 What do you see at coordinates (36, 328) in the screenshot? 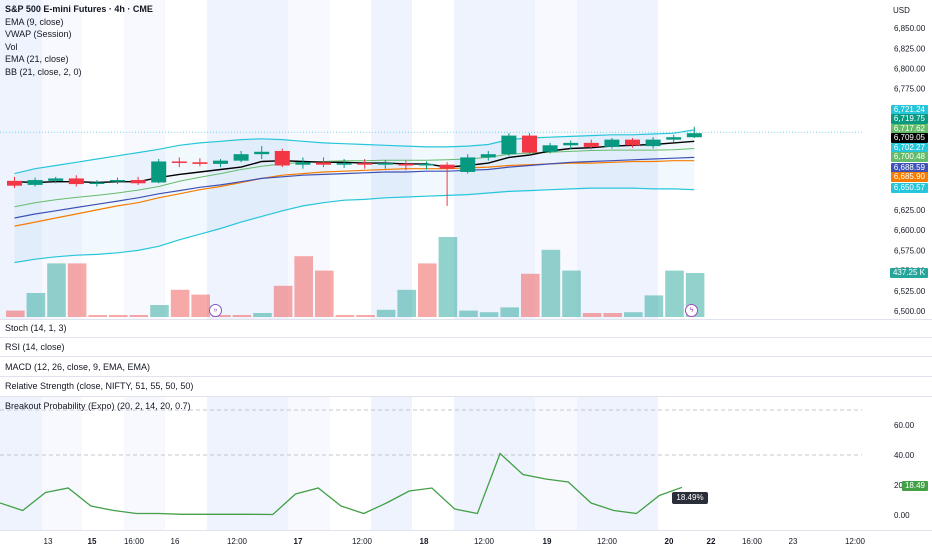
I see `pane-label-stoch: Stoch (14, 1, 3)` at bounding box center [36, 328].